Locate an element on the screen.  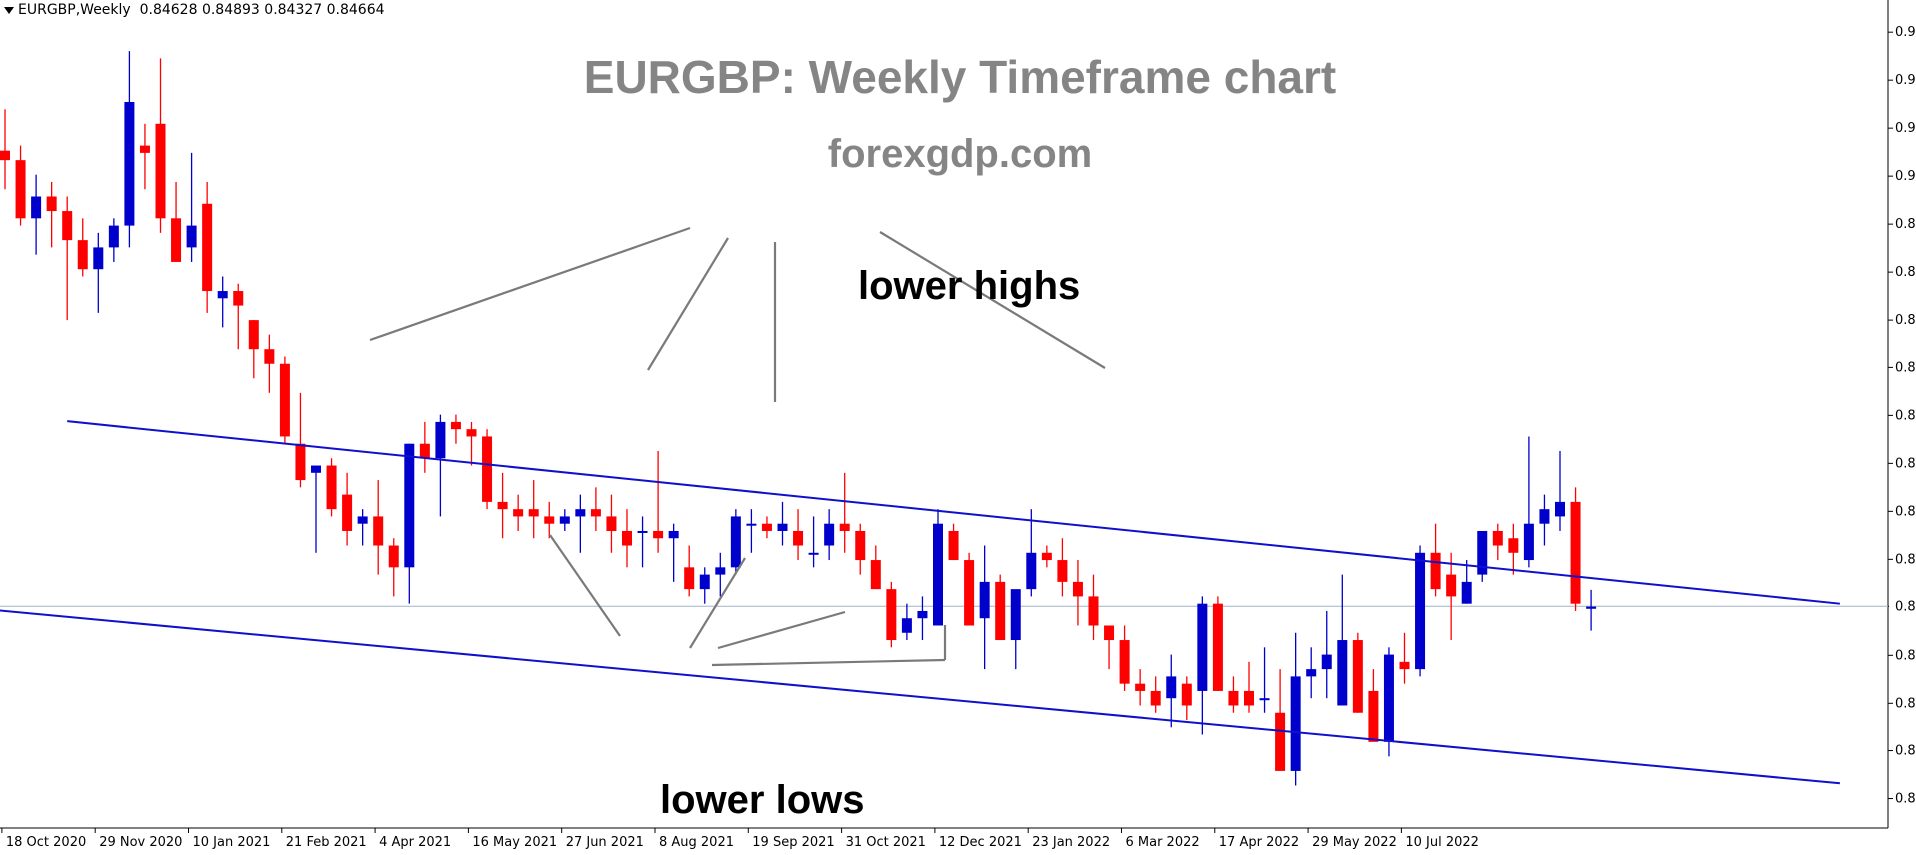
annotation-lower-lows: lower lows is located at coordinates (762, 800).